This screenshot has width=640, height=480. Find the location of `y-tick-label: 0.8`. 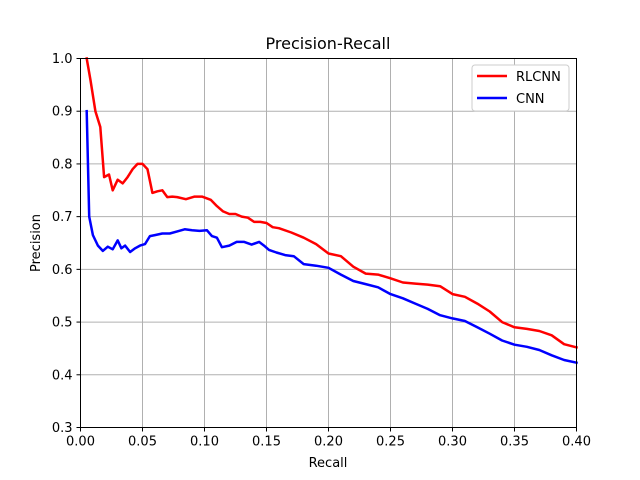

y-tick-label: 0.8 is located at coordinates (62, 164).